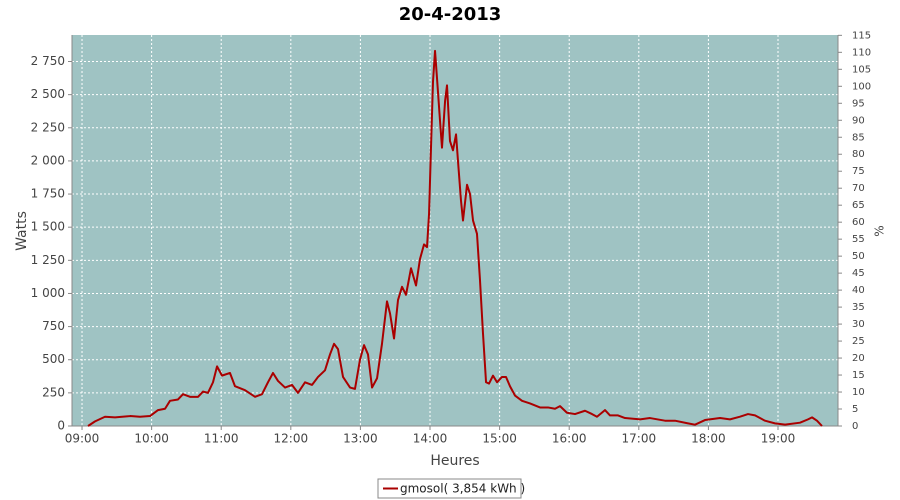  What do you see at coordinates (53, 359) in the screenshot?
I see `y-tick-label: 500` at bounding box center [53, 359].